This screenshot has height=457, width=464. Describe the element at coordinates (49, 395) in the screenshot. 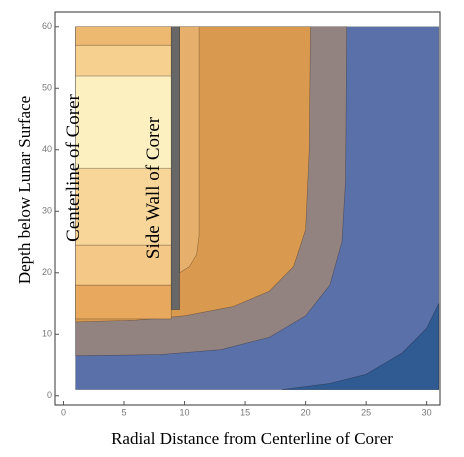

I see `y-tick-label: 0` at that location.